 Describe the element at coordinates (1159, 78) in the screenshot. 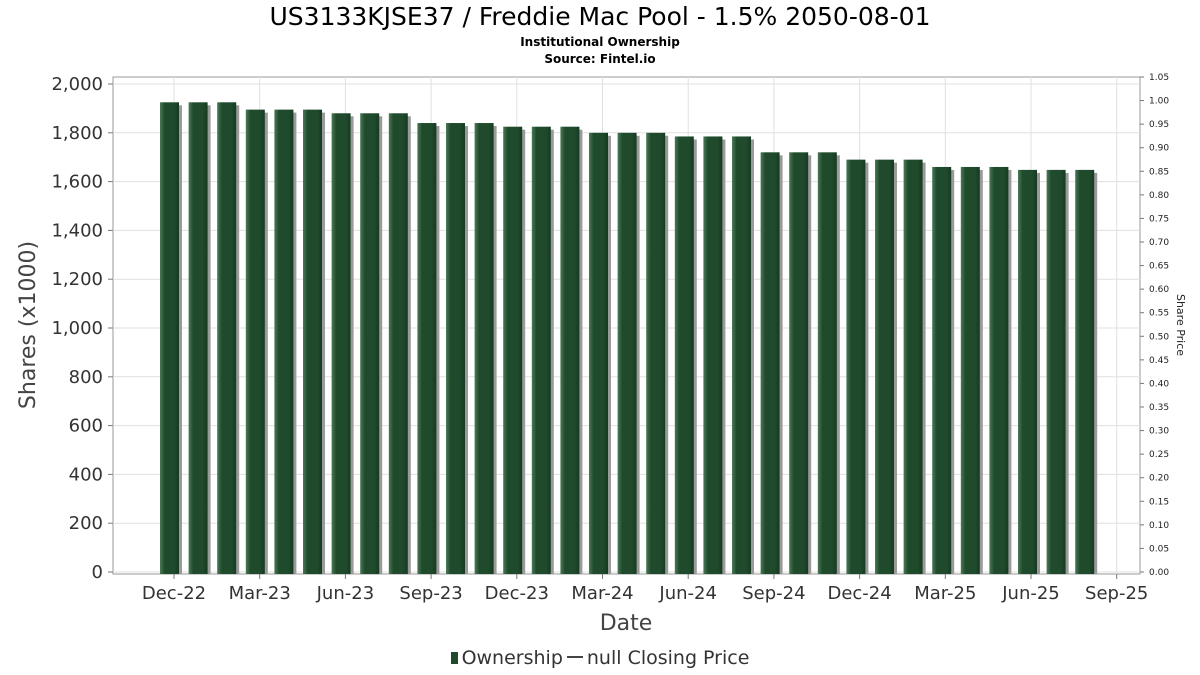

I see `y2-tick-label: 1.05` at that location.